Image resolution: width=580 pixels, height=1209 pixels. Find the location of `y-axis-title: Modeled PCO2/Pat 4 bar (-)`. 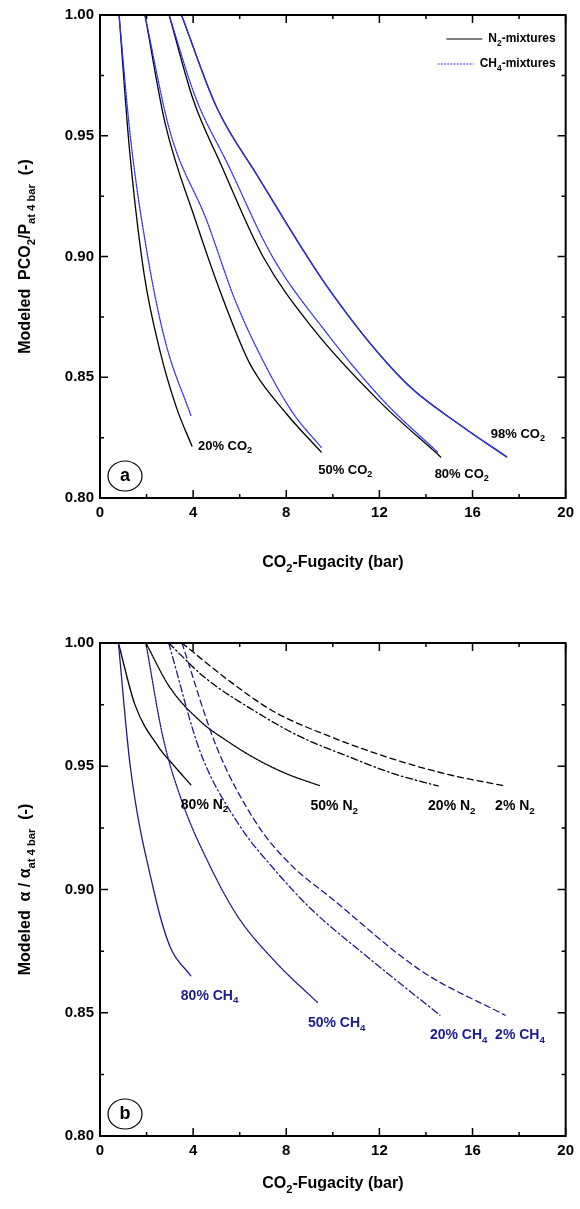

y-axis-title: Modeled PCO2/Pat 4 bar (-) is located at coordinates (26, 256).